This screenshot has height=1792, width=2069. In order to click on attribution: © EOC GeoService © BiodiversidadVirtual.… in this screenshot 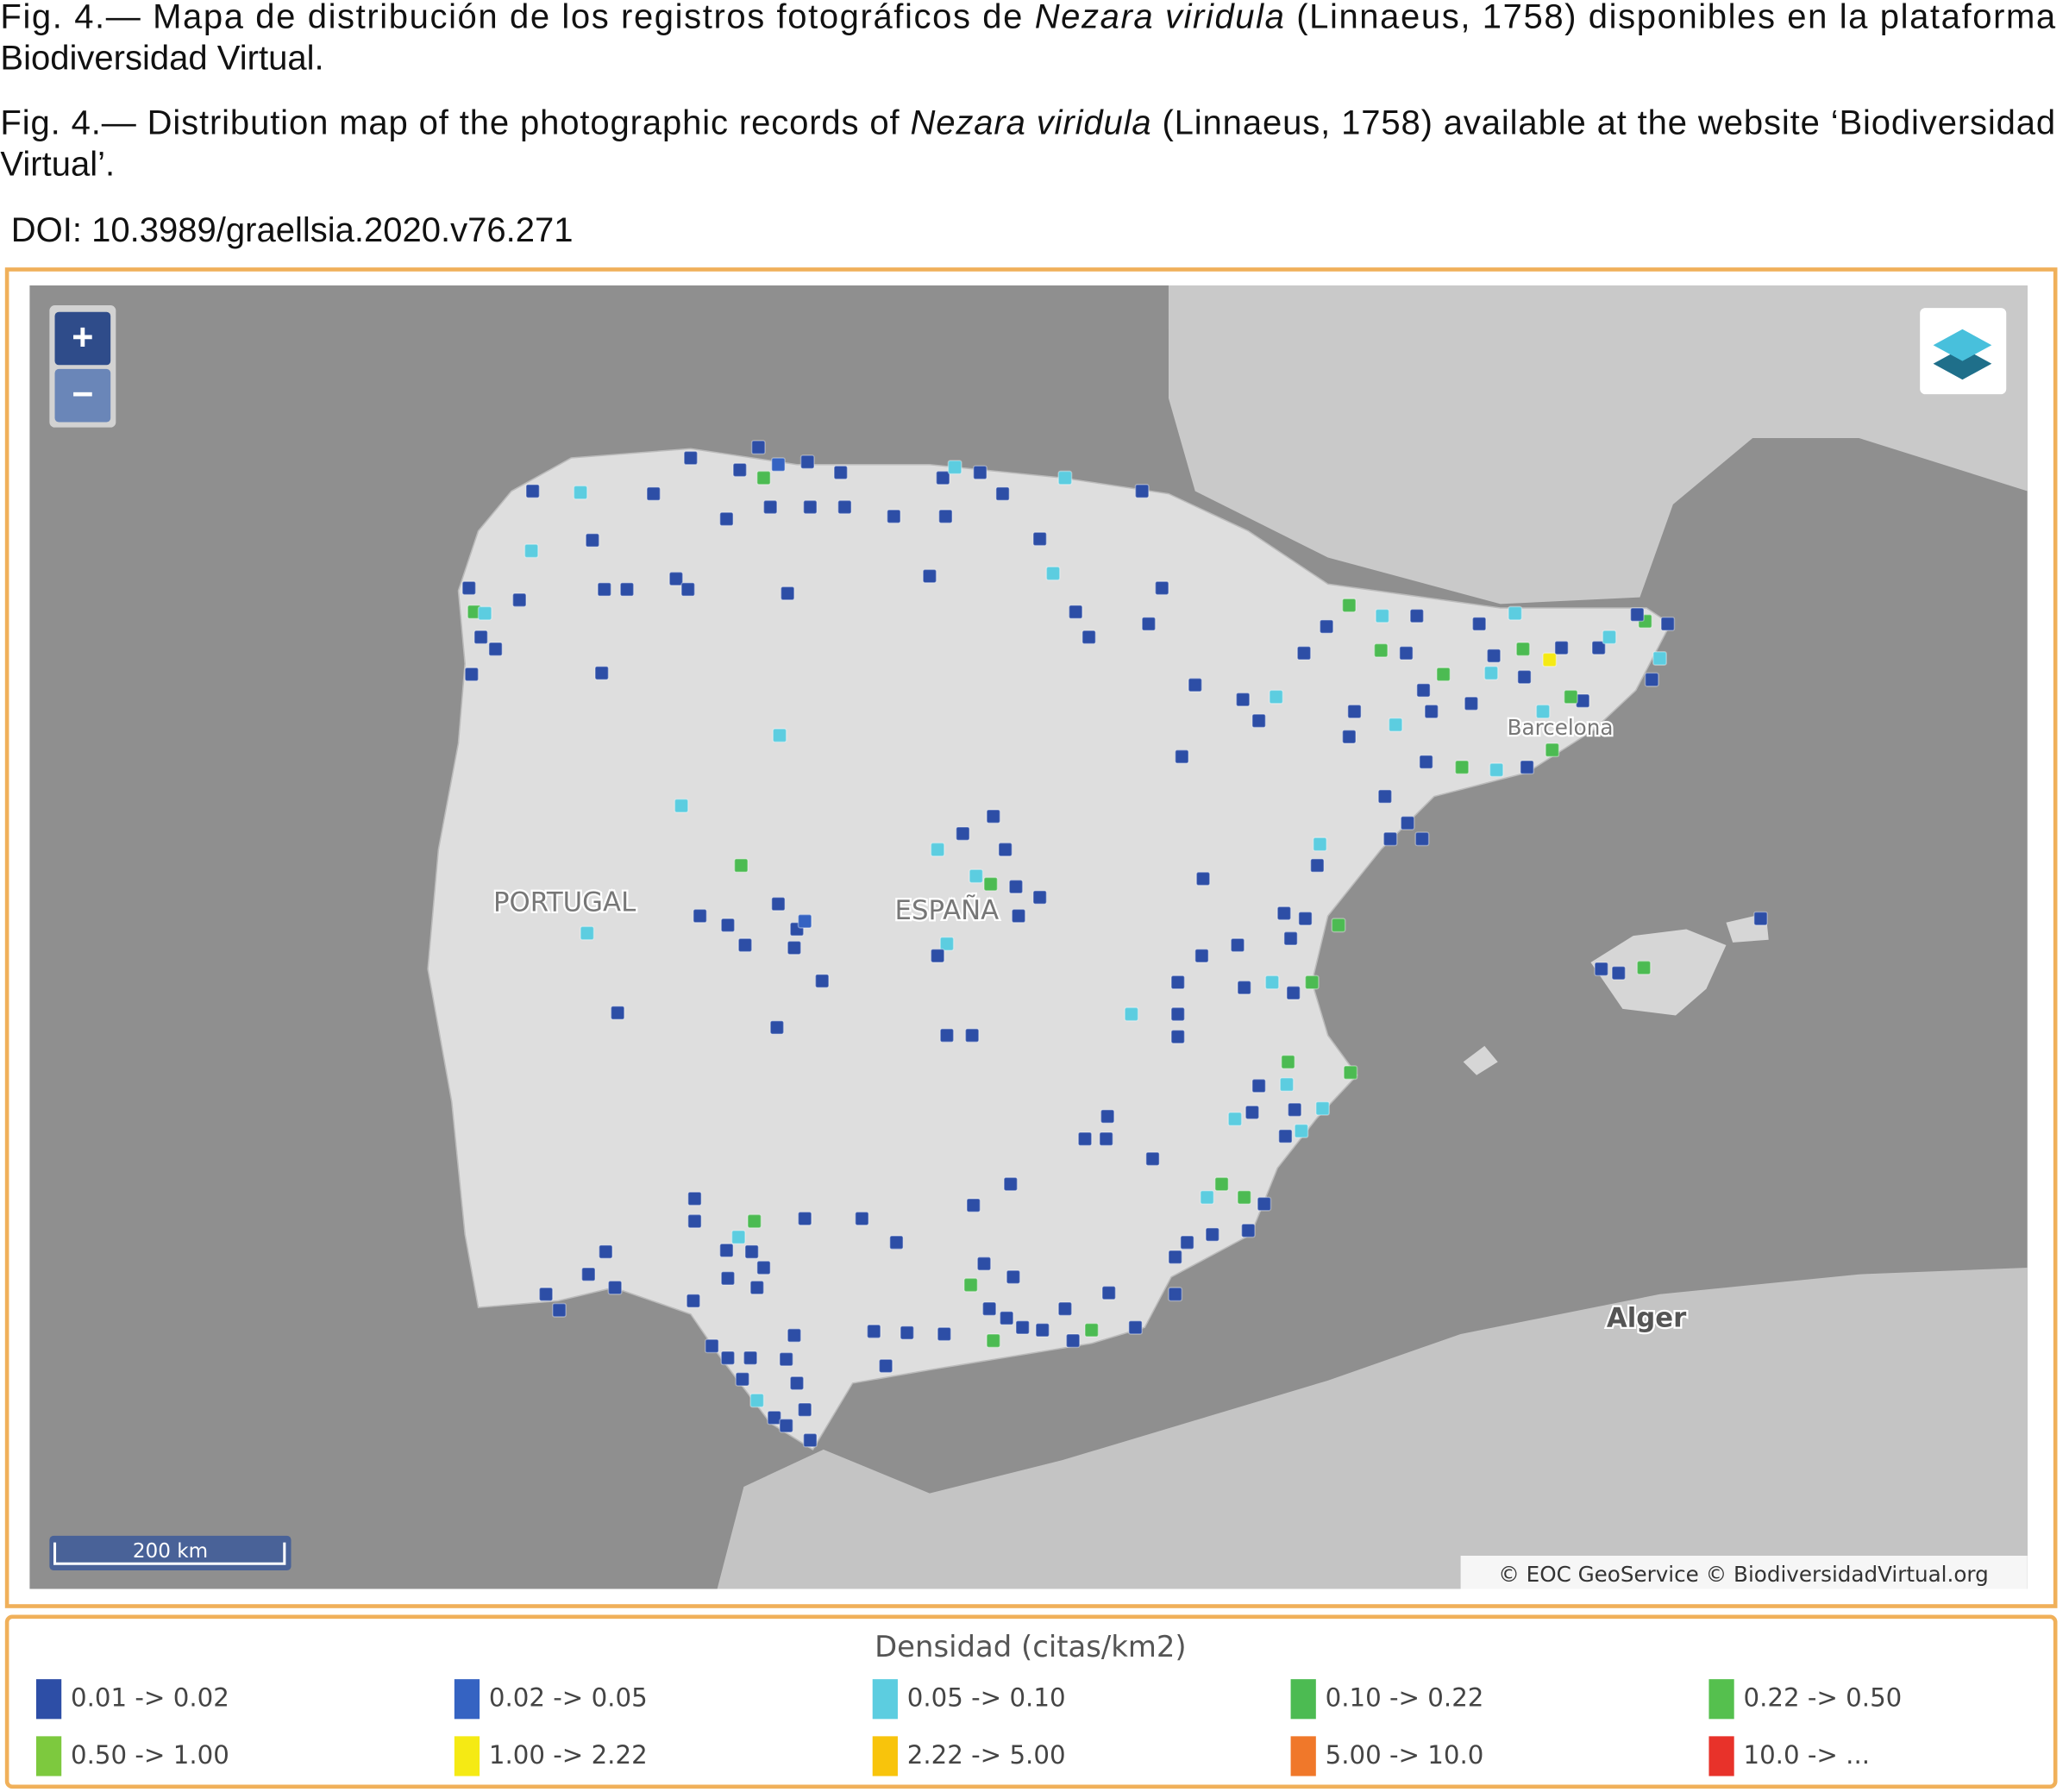, I will do `click(1743, 1574)`.